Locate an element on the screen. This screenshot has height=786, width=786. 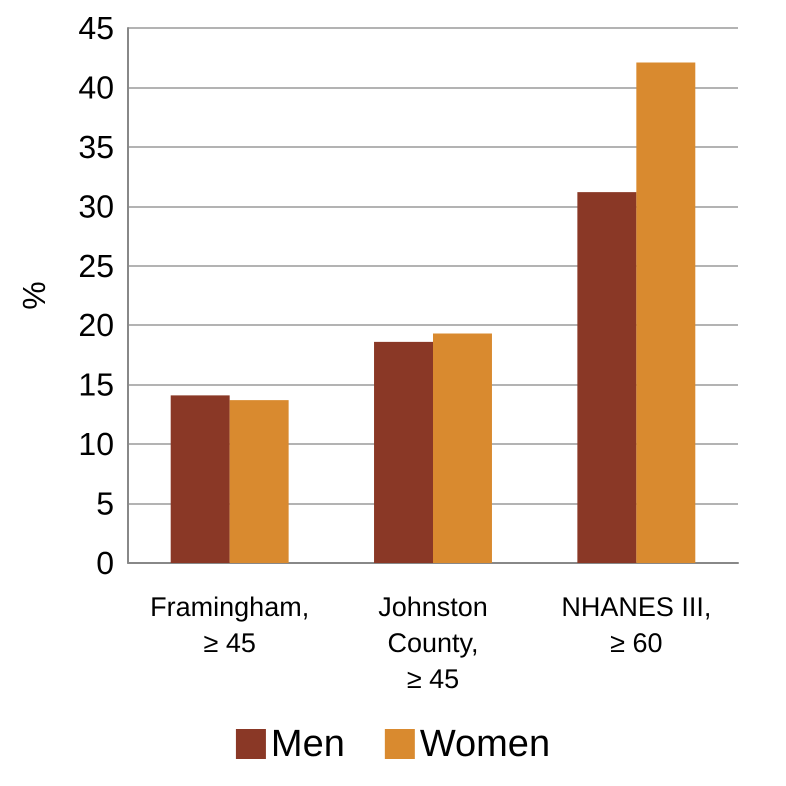
y-axis-title: % is located at coordinates (34, 295).